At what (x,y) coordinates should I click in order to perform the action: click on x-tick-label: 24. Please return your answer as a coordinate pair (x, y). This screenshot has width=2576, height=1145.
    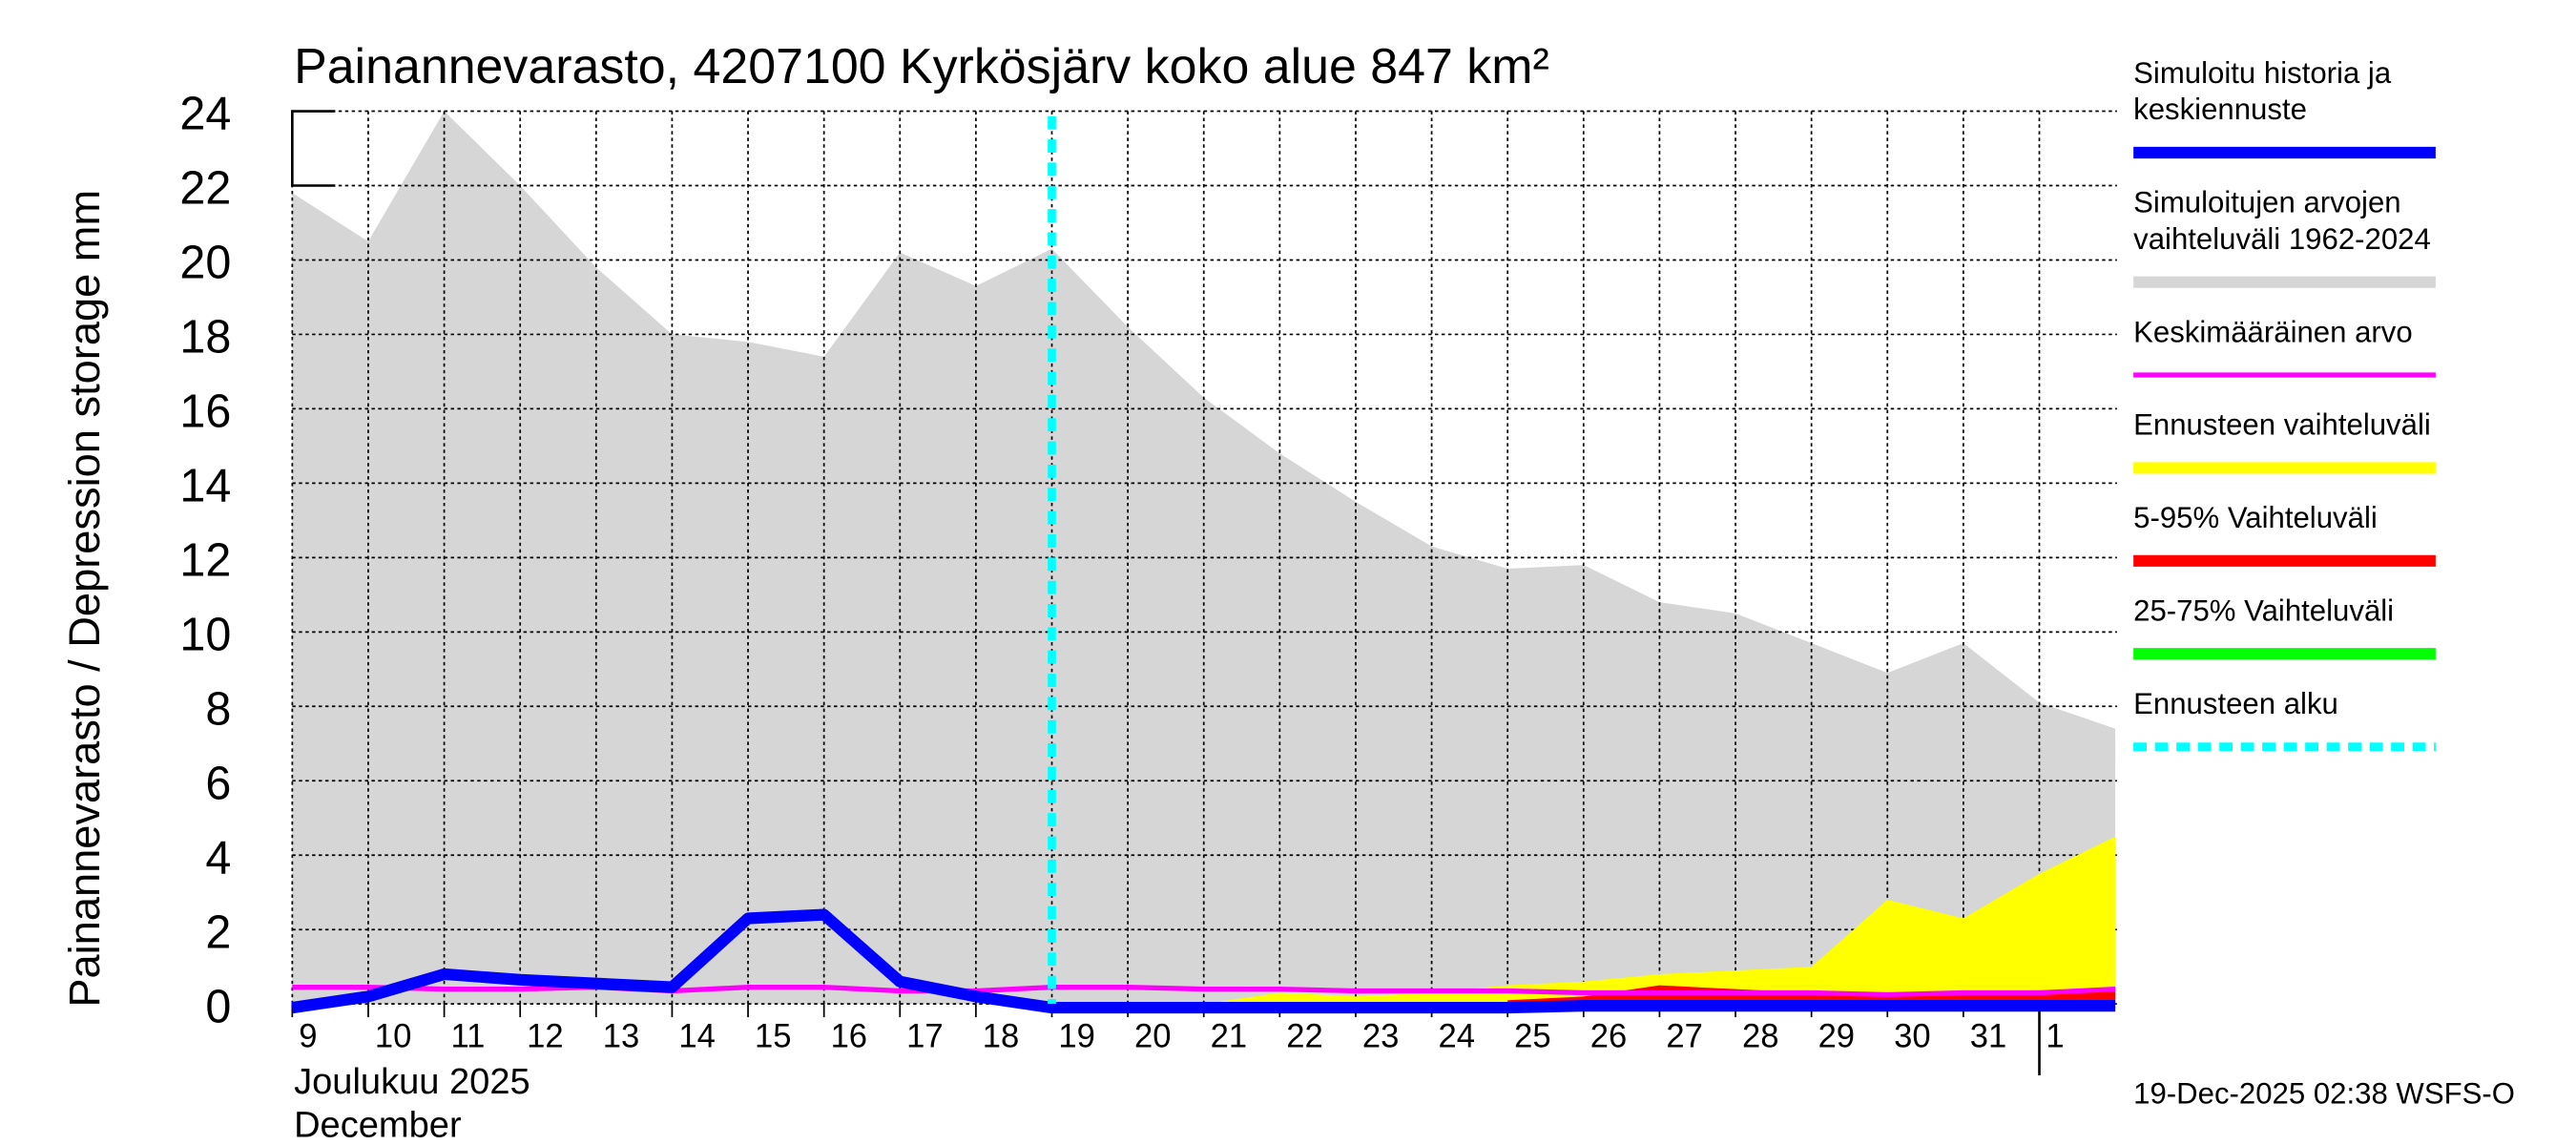
    Looking at the image, I should click on (1457, 1036).